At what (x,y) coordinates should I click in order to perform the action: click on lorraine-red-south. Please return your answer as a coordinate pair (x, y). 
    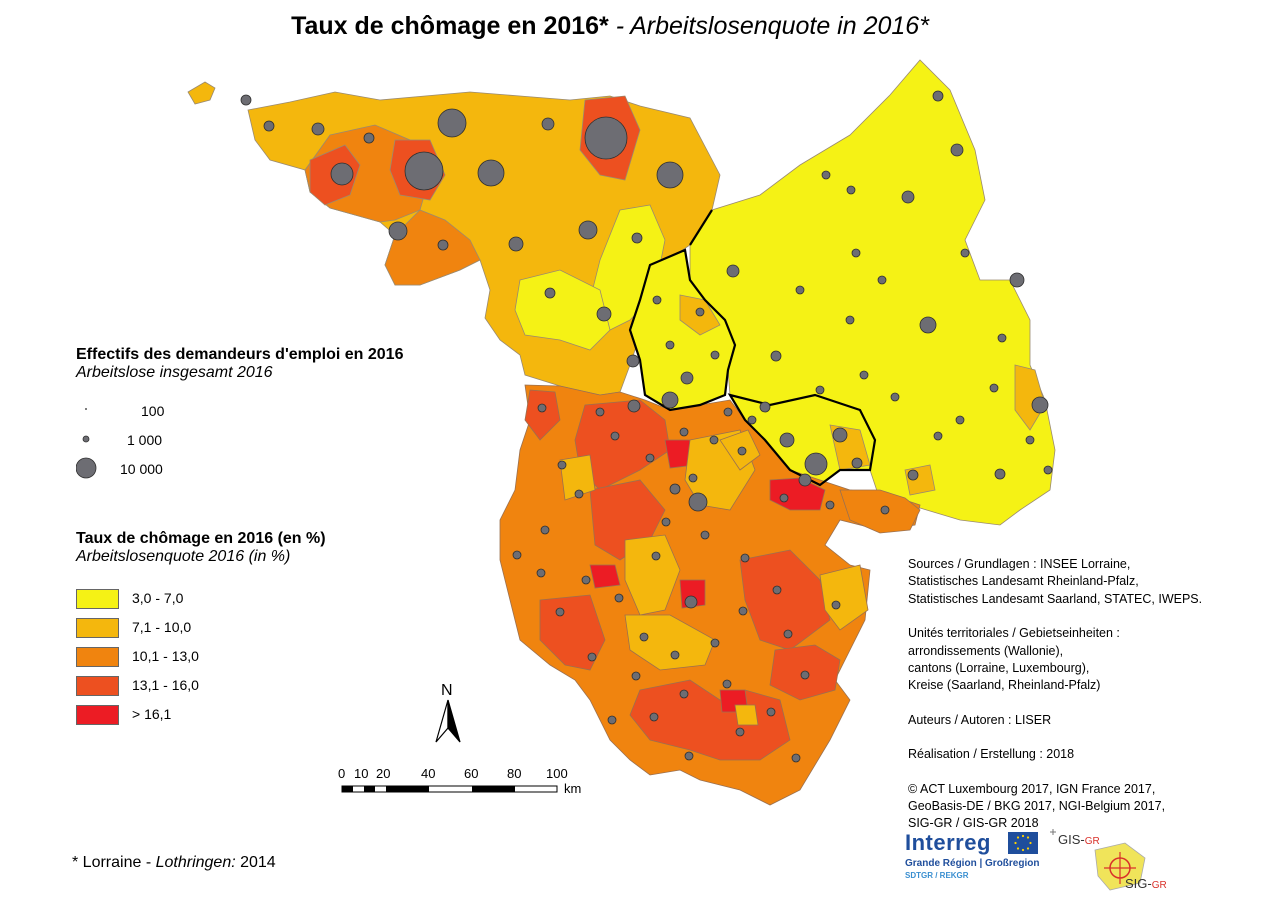
    Looking at the image, I should click on (710, 720).